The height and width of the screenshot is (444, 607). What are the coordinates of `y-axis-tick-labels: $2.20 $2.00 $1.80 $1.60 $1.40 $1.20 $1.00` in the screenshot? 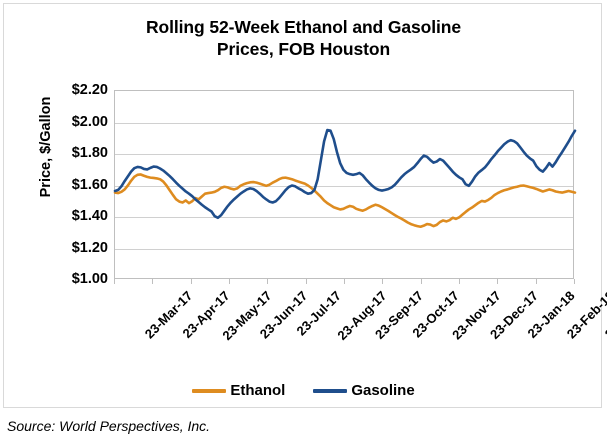 It's located at (73, 184).